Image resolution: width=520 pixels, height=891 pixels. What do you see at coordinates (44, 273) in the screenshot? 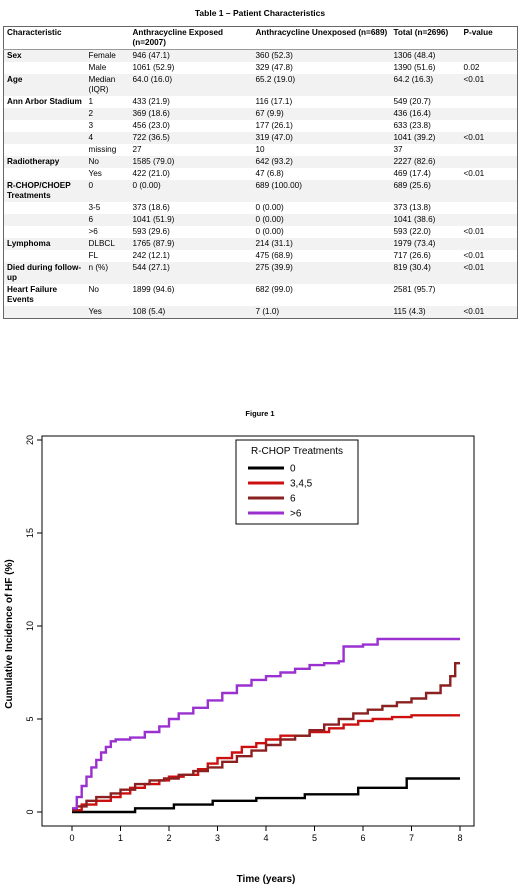
I see `characteristic-cell: Died during follow-up` at bounding box center [44, 273].